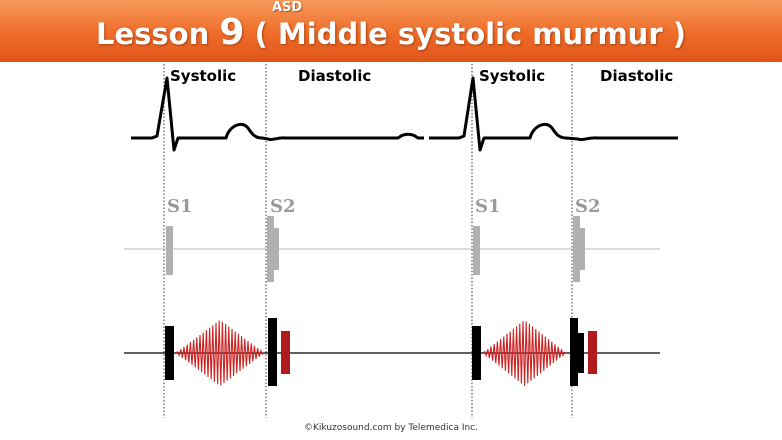  What do you see at coordinates (232, 32) in the screenshot?
I see `lesson-number: 9` at bounding box center [232, 32].